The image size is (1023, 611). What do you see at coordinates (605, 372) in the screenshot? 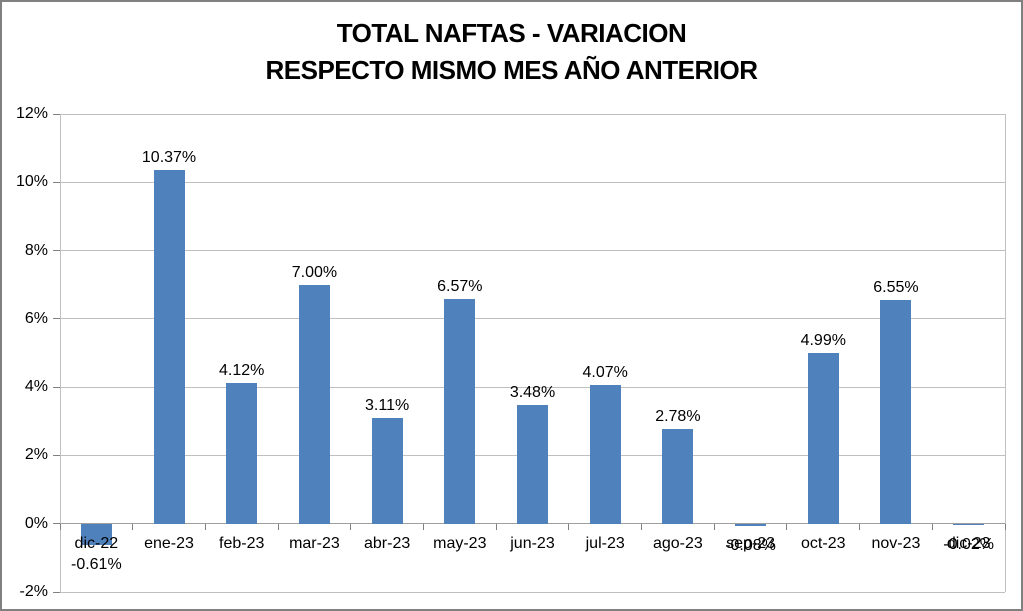
I see `data-label: 4.07%` at bounding box center [605, 372].